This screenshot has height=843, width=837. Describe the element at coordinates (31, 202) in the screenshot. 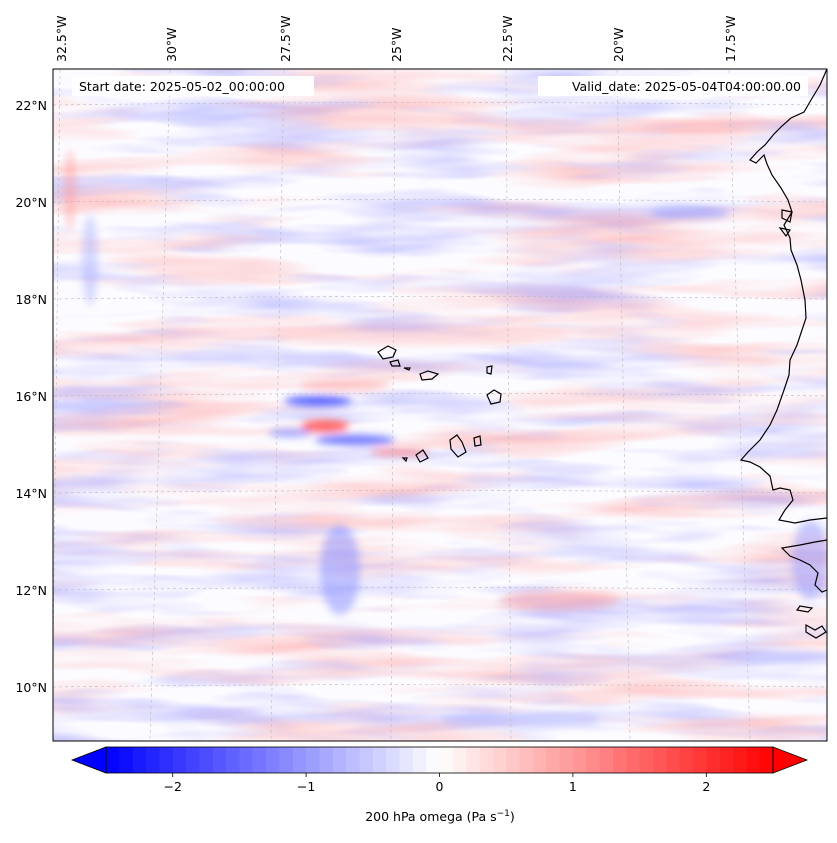

I see `lat-label: 20°N` at that location.